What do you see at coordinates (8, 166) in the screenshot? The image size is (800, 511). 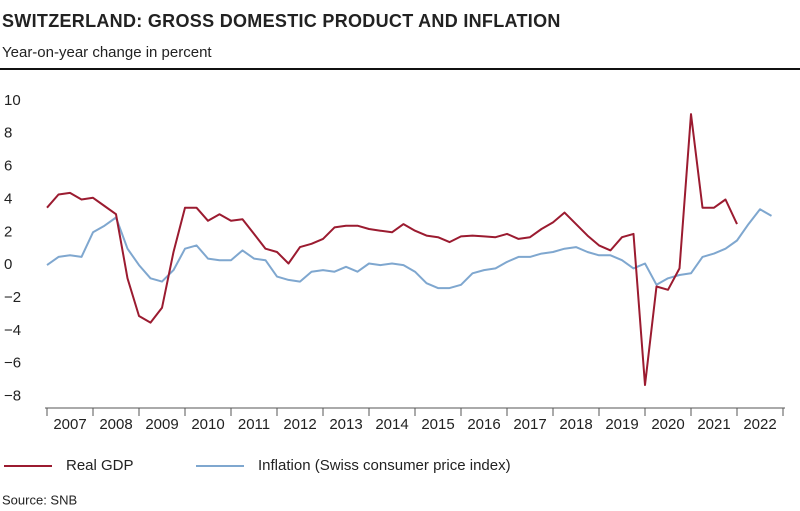 I see `y-tick-label: 6` at bounding box center [8, 166].